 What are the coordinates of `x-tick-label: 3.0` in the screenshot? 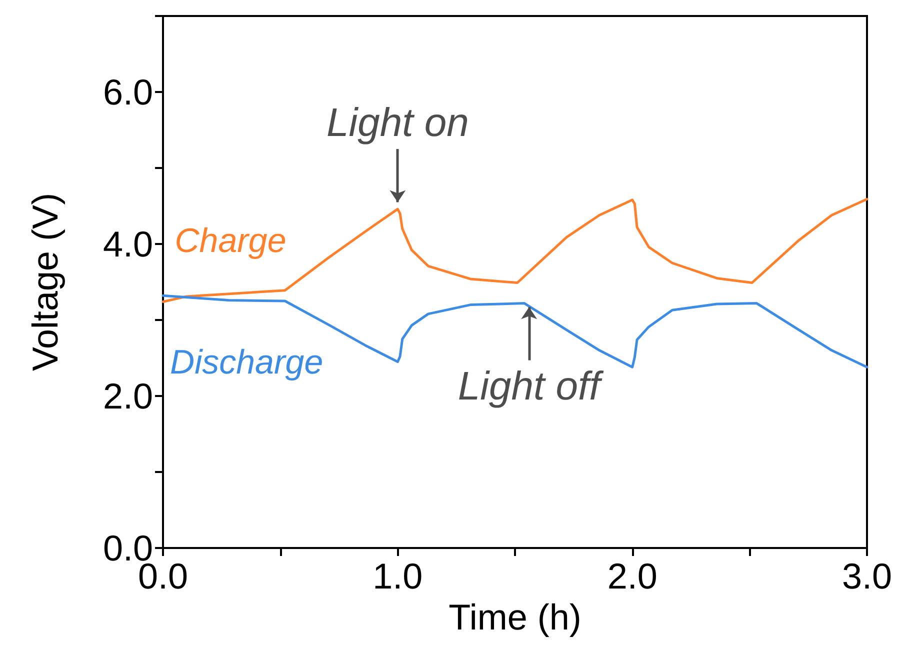 It's located at (867, 576).